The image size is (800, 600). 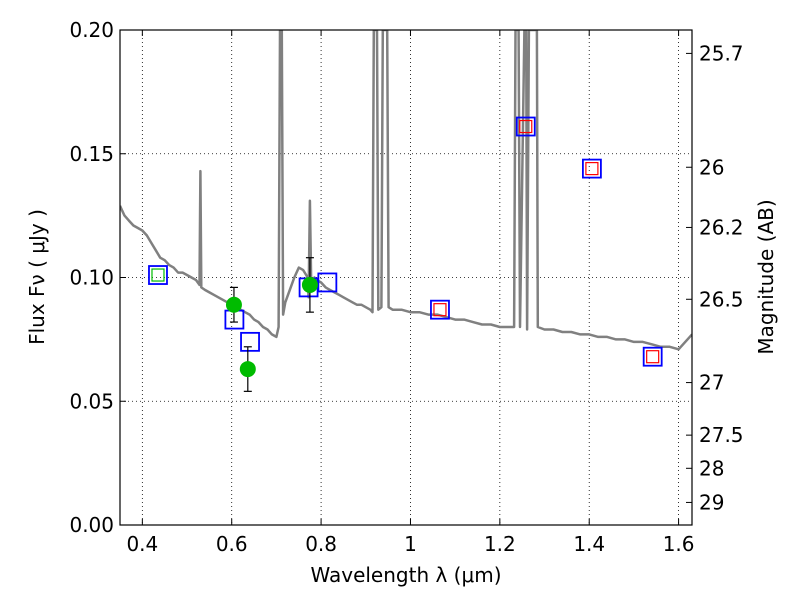 I want to click on mag-tick-label: 27.5, so click(x=721, y=435).